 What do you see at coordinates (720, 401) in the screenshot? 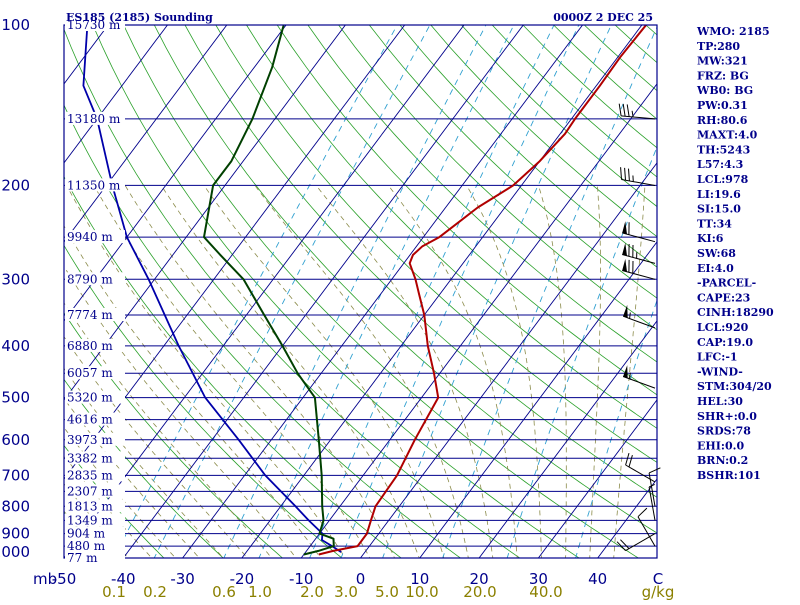
I see `stat-line: HEL:30` at bounding box center [720, 401].